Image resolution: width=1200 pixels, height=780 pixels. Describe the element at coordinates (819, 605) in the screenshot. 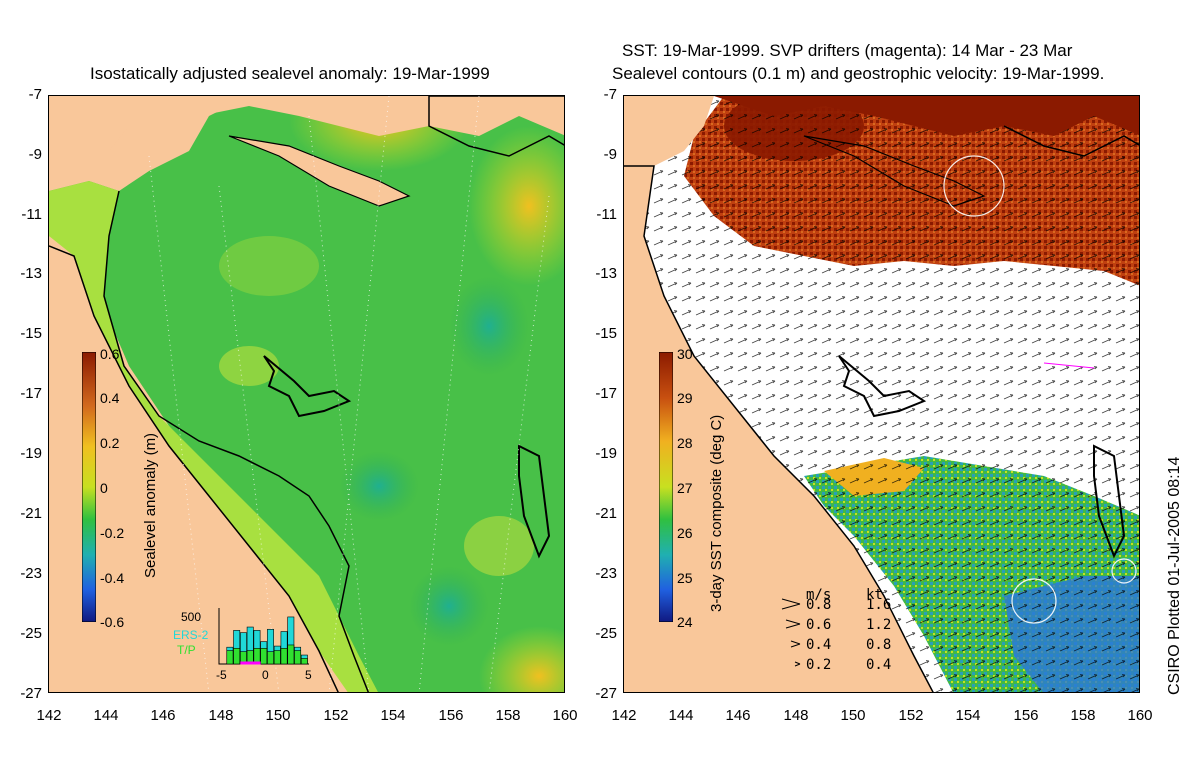

I see `velocity-legend-ms: 0.8` at that location.